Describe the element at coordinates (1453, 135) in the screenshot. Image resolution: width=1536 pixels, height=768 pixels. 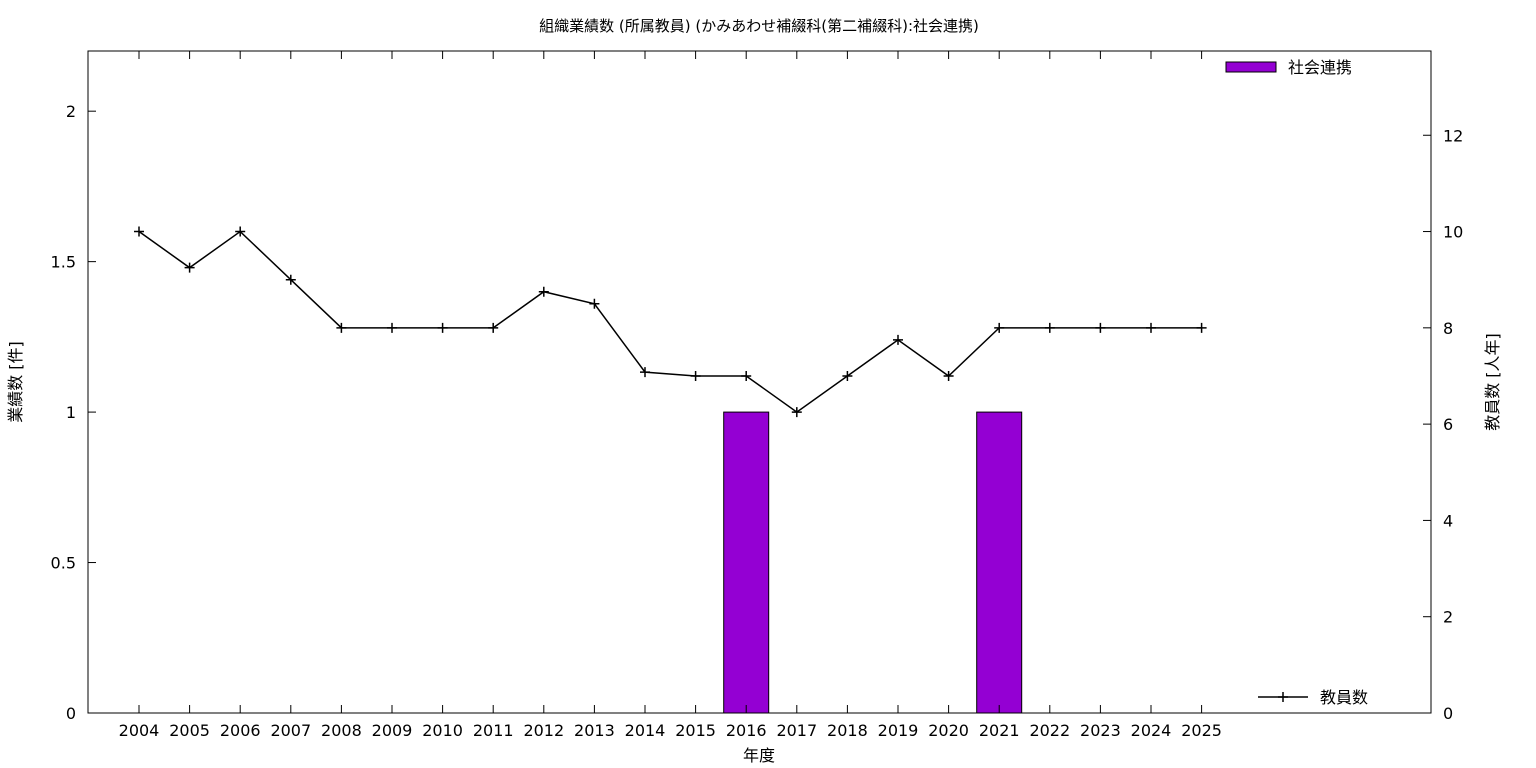
I see `right-axis-tick-label: 12` at that location.